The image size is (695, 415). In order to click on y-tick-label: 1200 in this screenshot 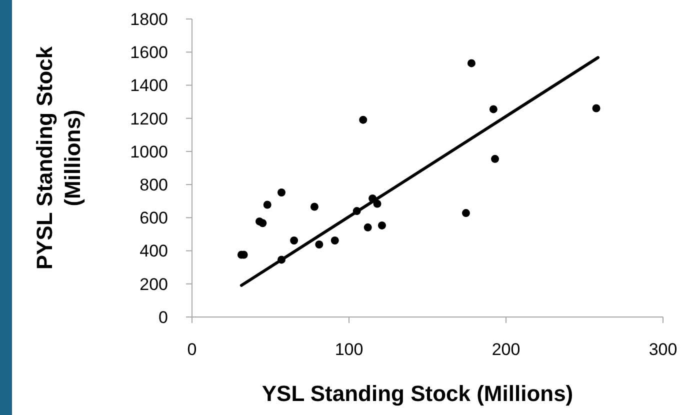, I will do `click(149, 118)`.